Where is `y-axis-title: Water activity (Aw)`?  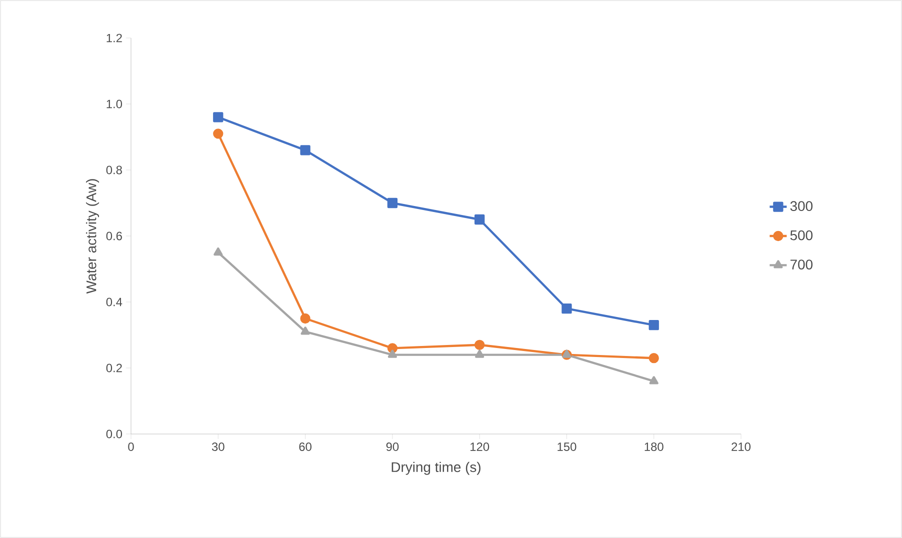 y-axis-title: Water activity (Aw) is located at coordinates (93, 236).